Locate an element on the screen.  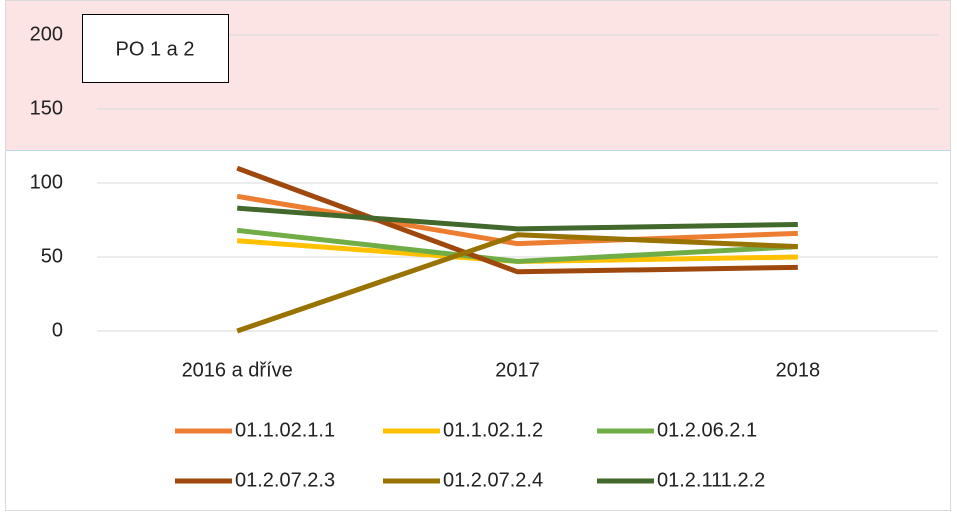
x-tick-label: 2018 is located at coordinates (798, 370).